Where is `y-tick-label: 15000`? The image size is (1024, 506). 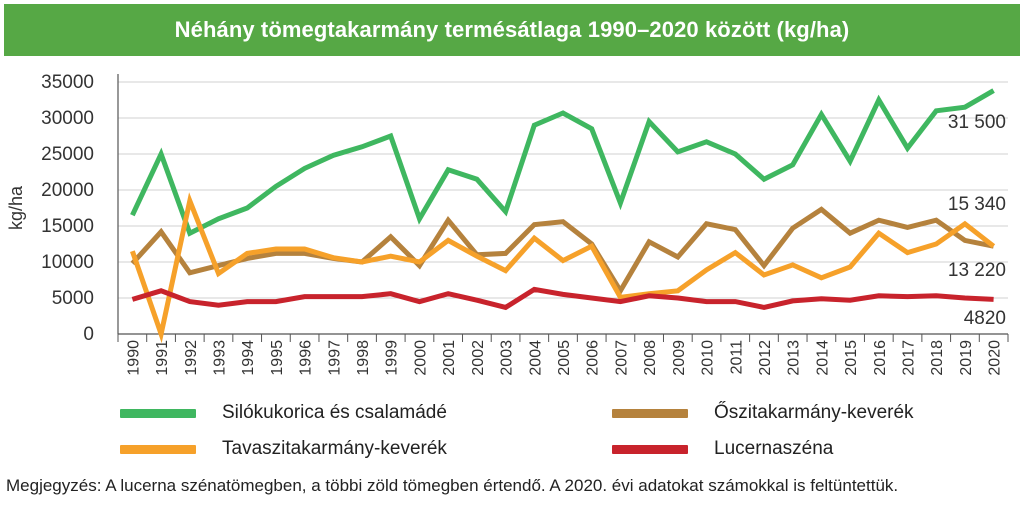 y-tick-label: 15000 is located at coordinates (67, 226).